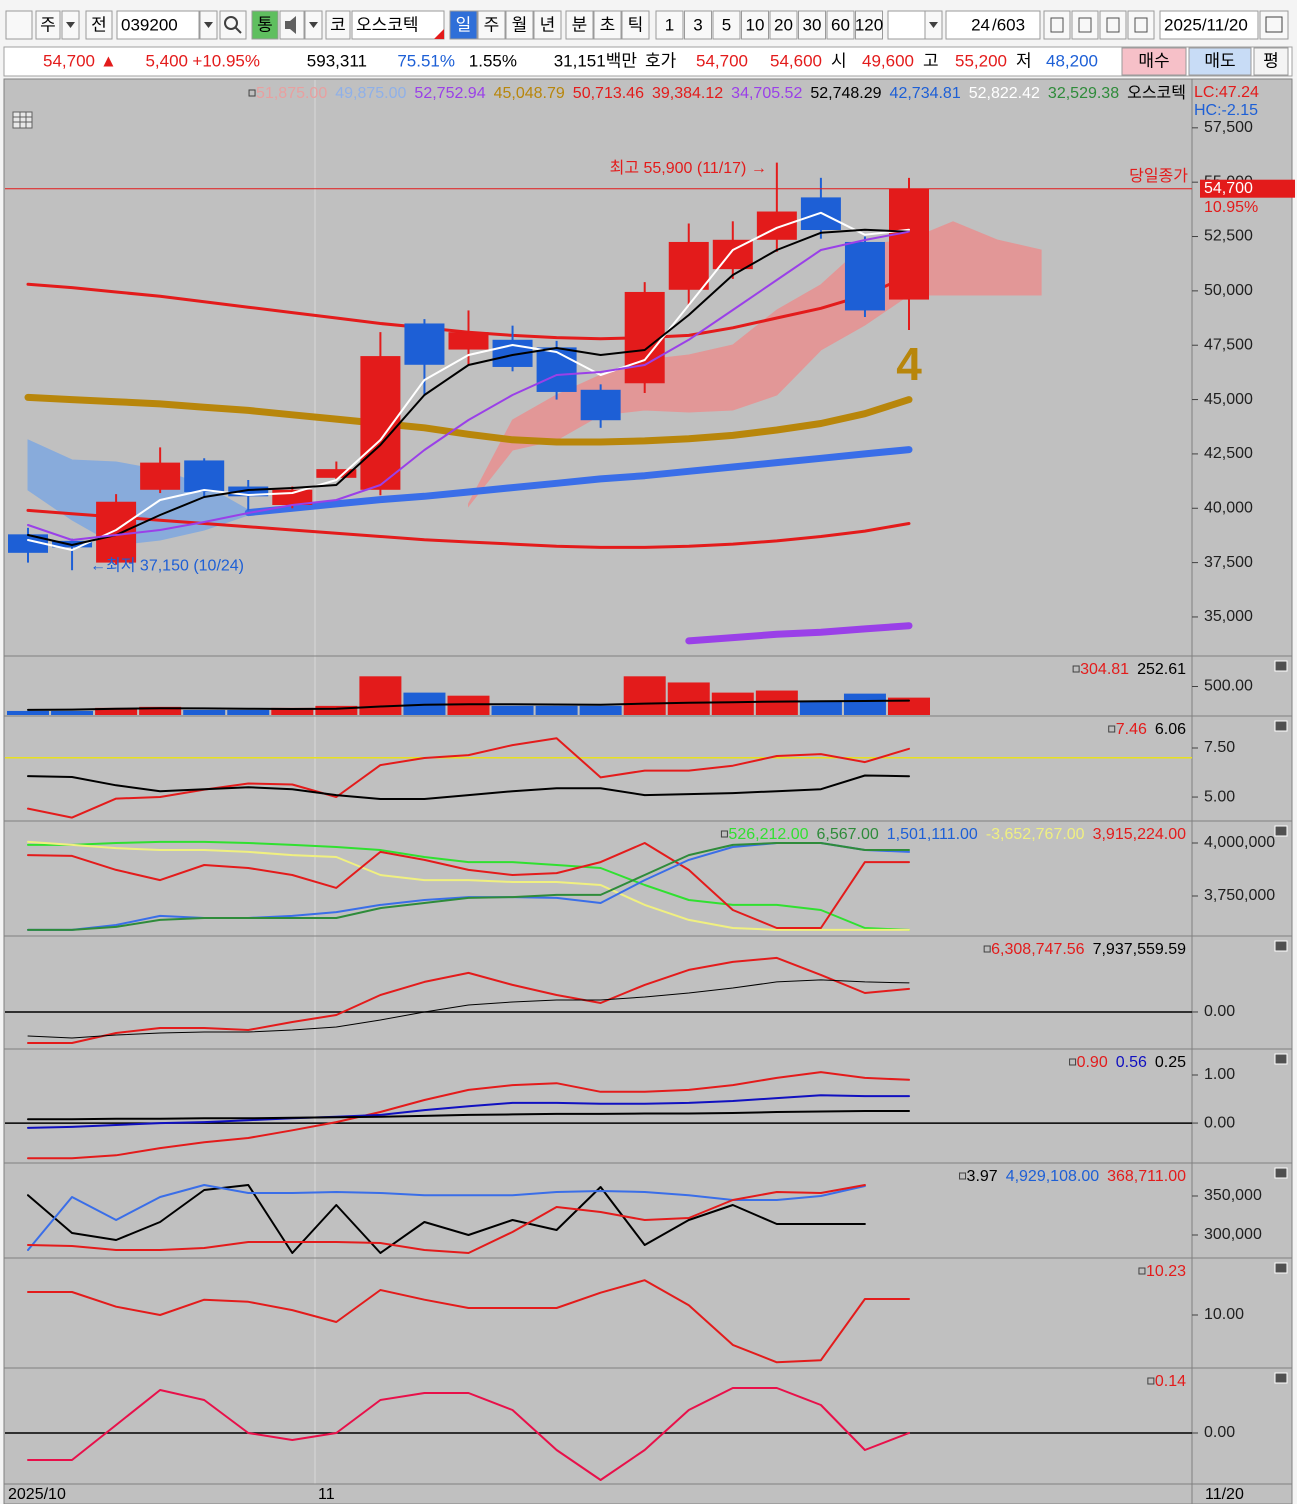 The height and width of the screenshot is (1504, 1297). What do you see at coordinates (909, 364) in the screenshot?
I see `wave-label: 4` at bounding box center [909, 364].